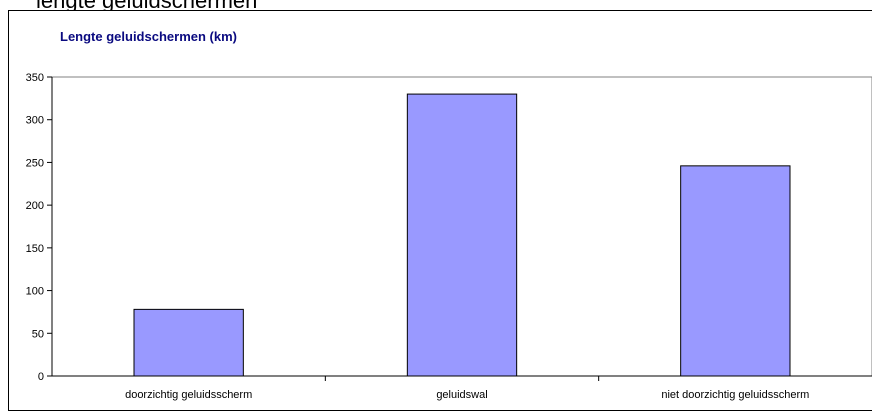  Describe the element at coordinates (148, 36) in the screenshot. I see `chart-title: Lengte geluidschermen (km)` at that location.